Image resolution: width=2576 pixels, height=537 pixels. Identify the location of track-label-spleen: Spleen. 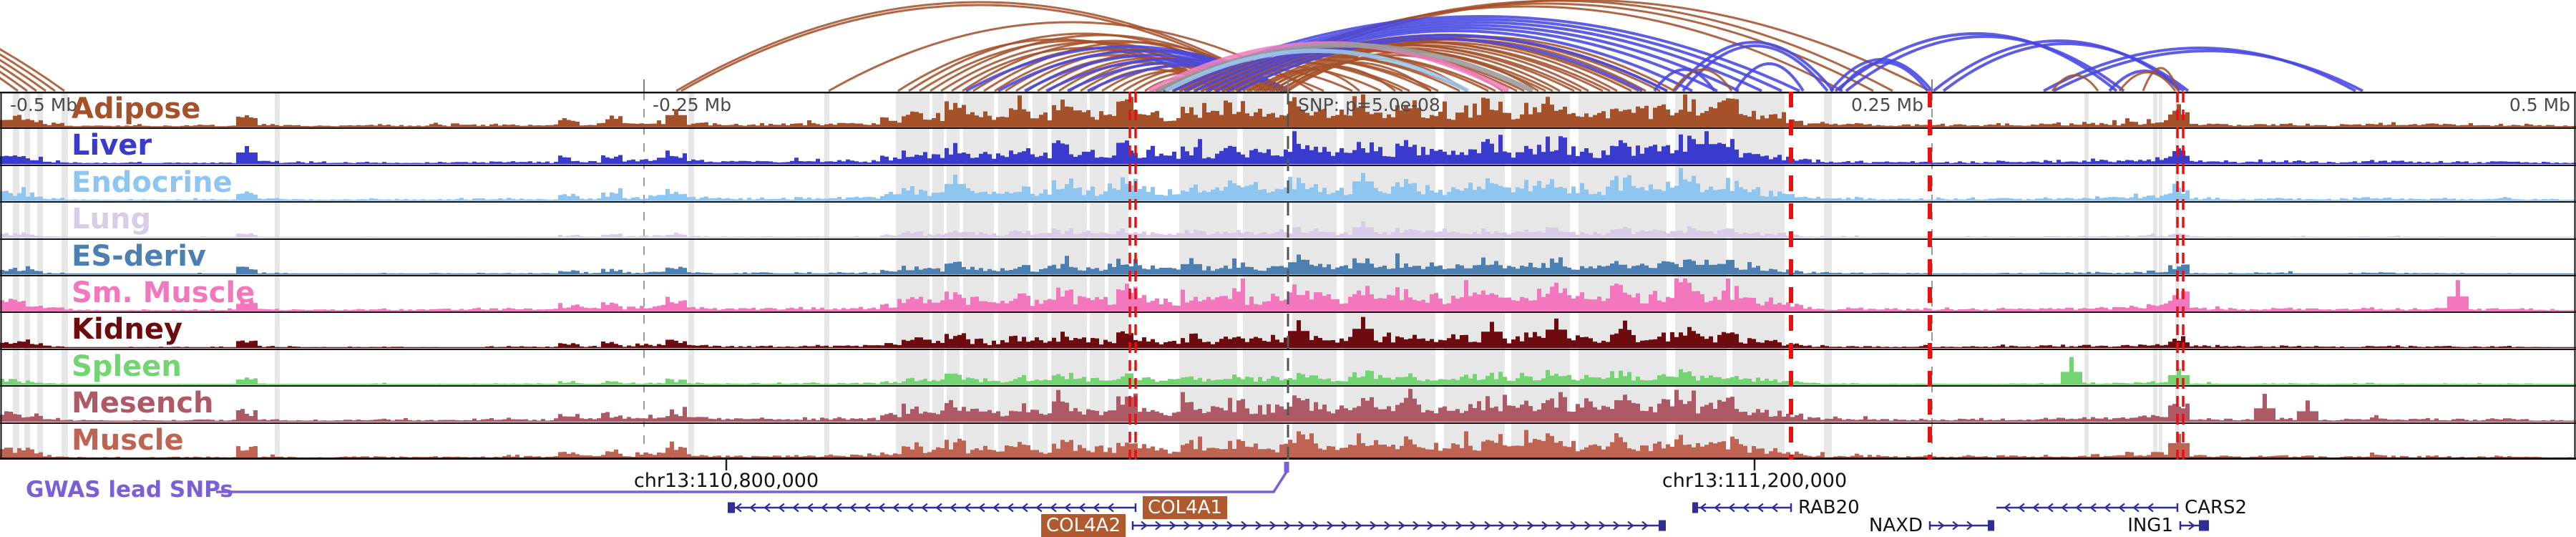
(127, 366).